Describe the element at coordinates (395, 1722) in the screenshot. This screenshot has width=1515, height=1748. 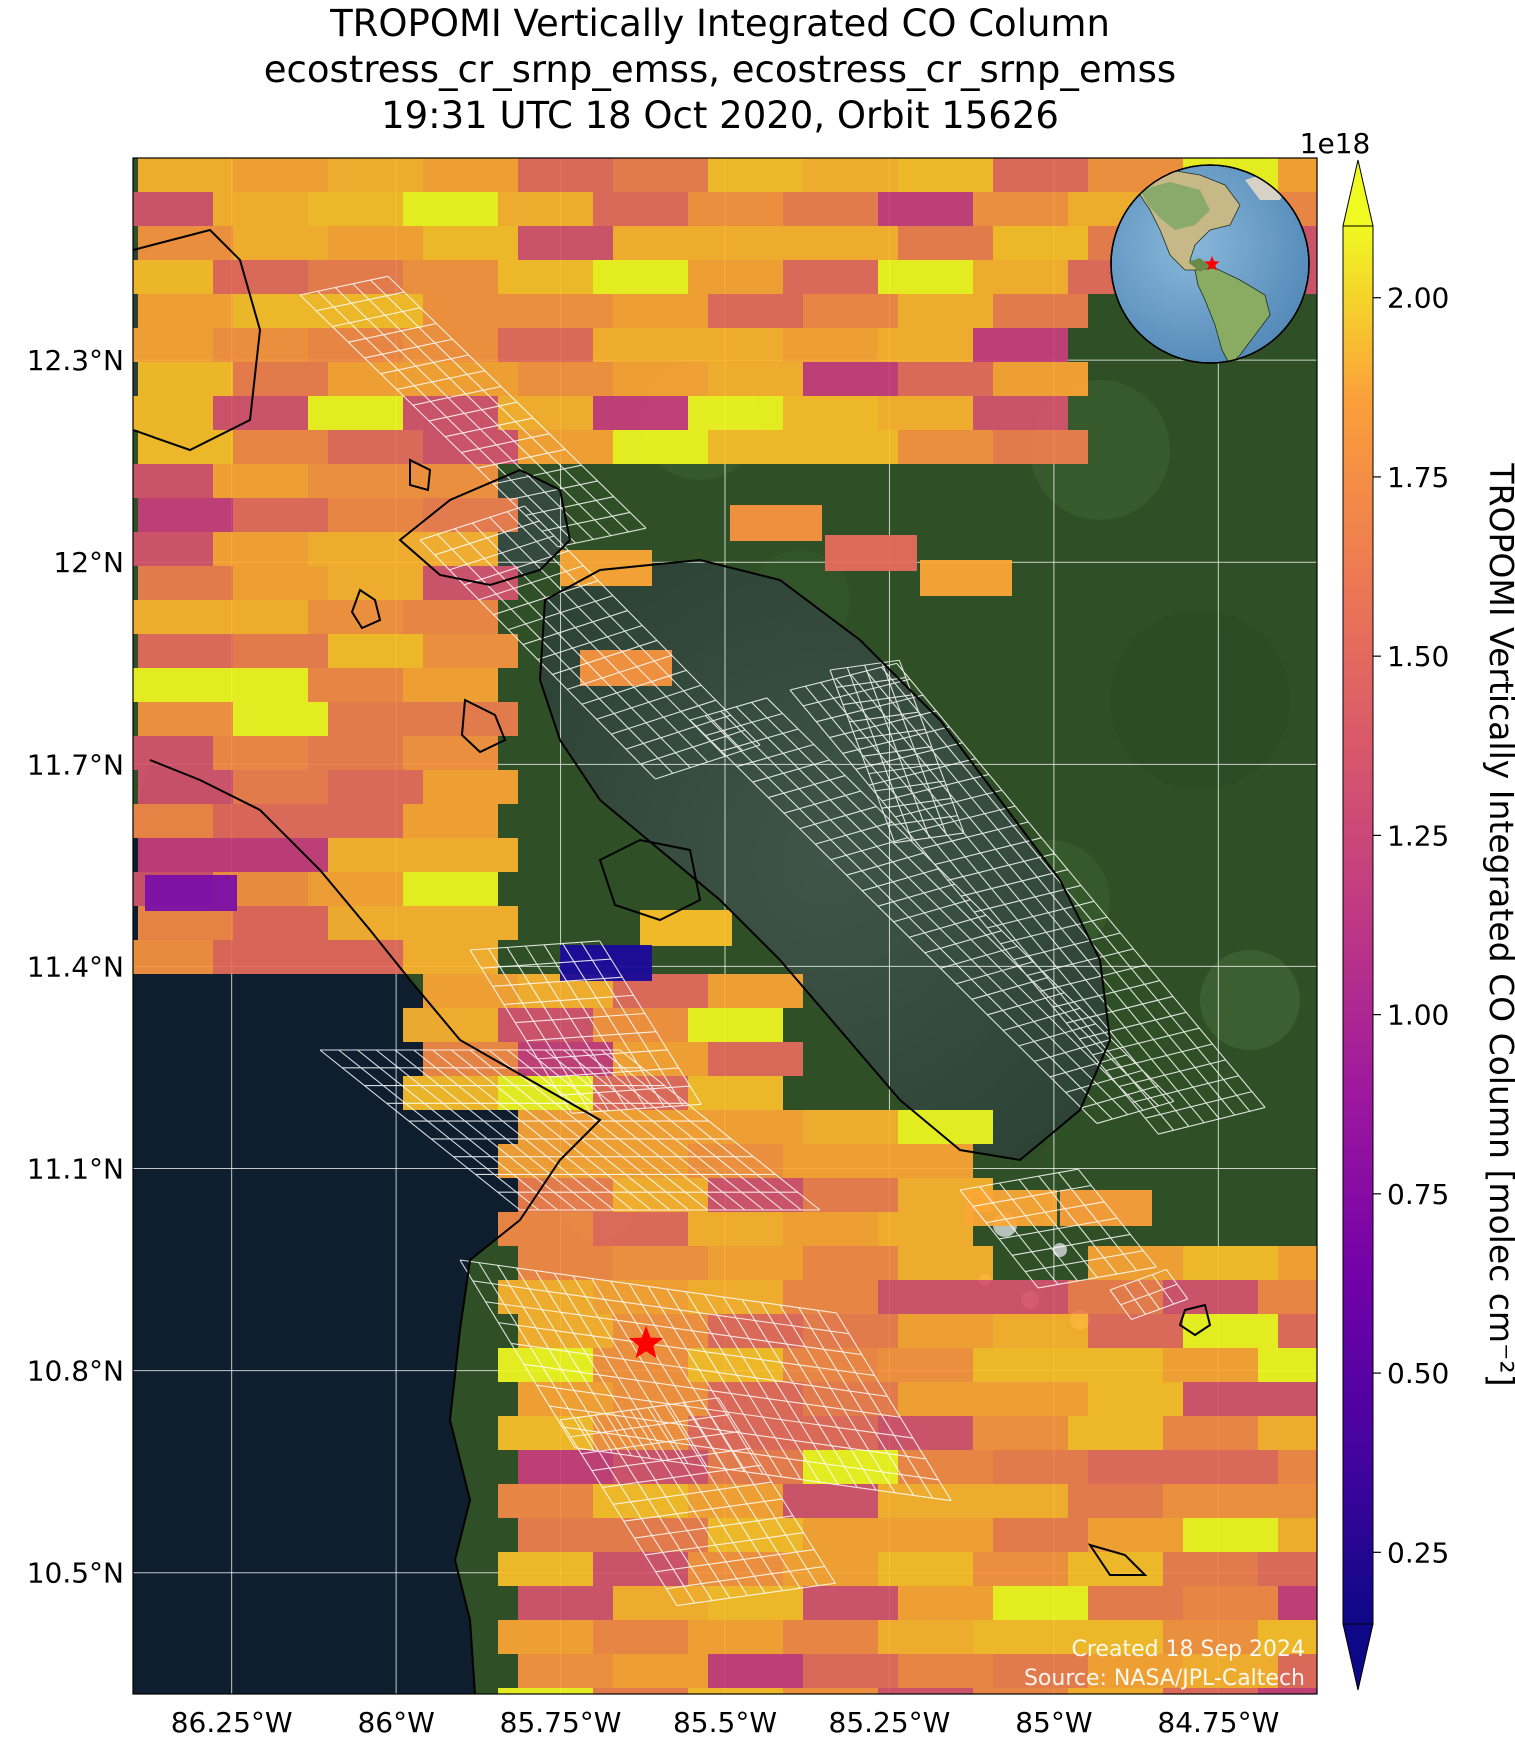
I see `lon-tick-label: 86°W` at that location.